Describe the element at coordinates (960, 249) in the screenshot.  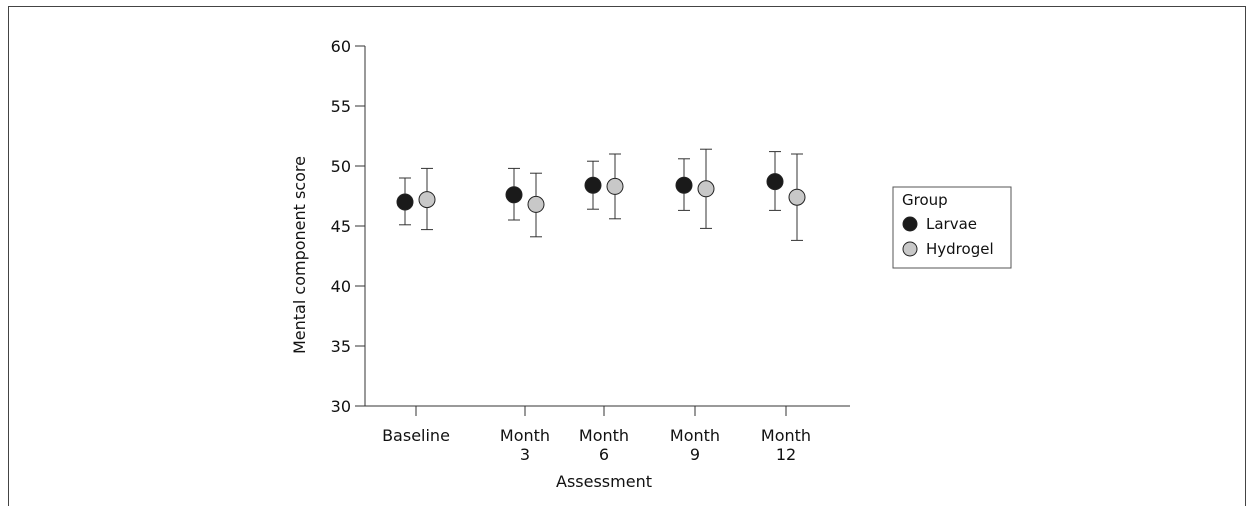
I see `legend-entry-label: Hydrogel` at that location.